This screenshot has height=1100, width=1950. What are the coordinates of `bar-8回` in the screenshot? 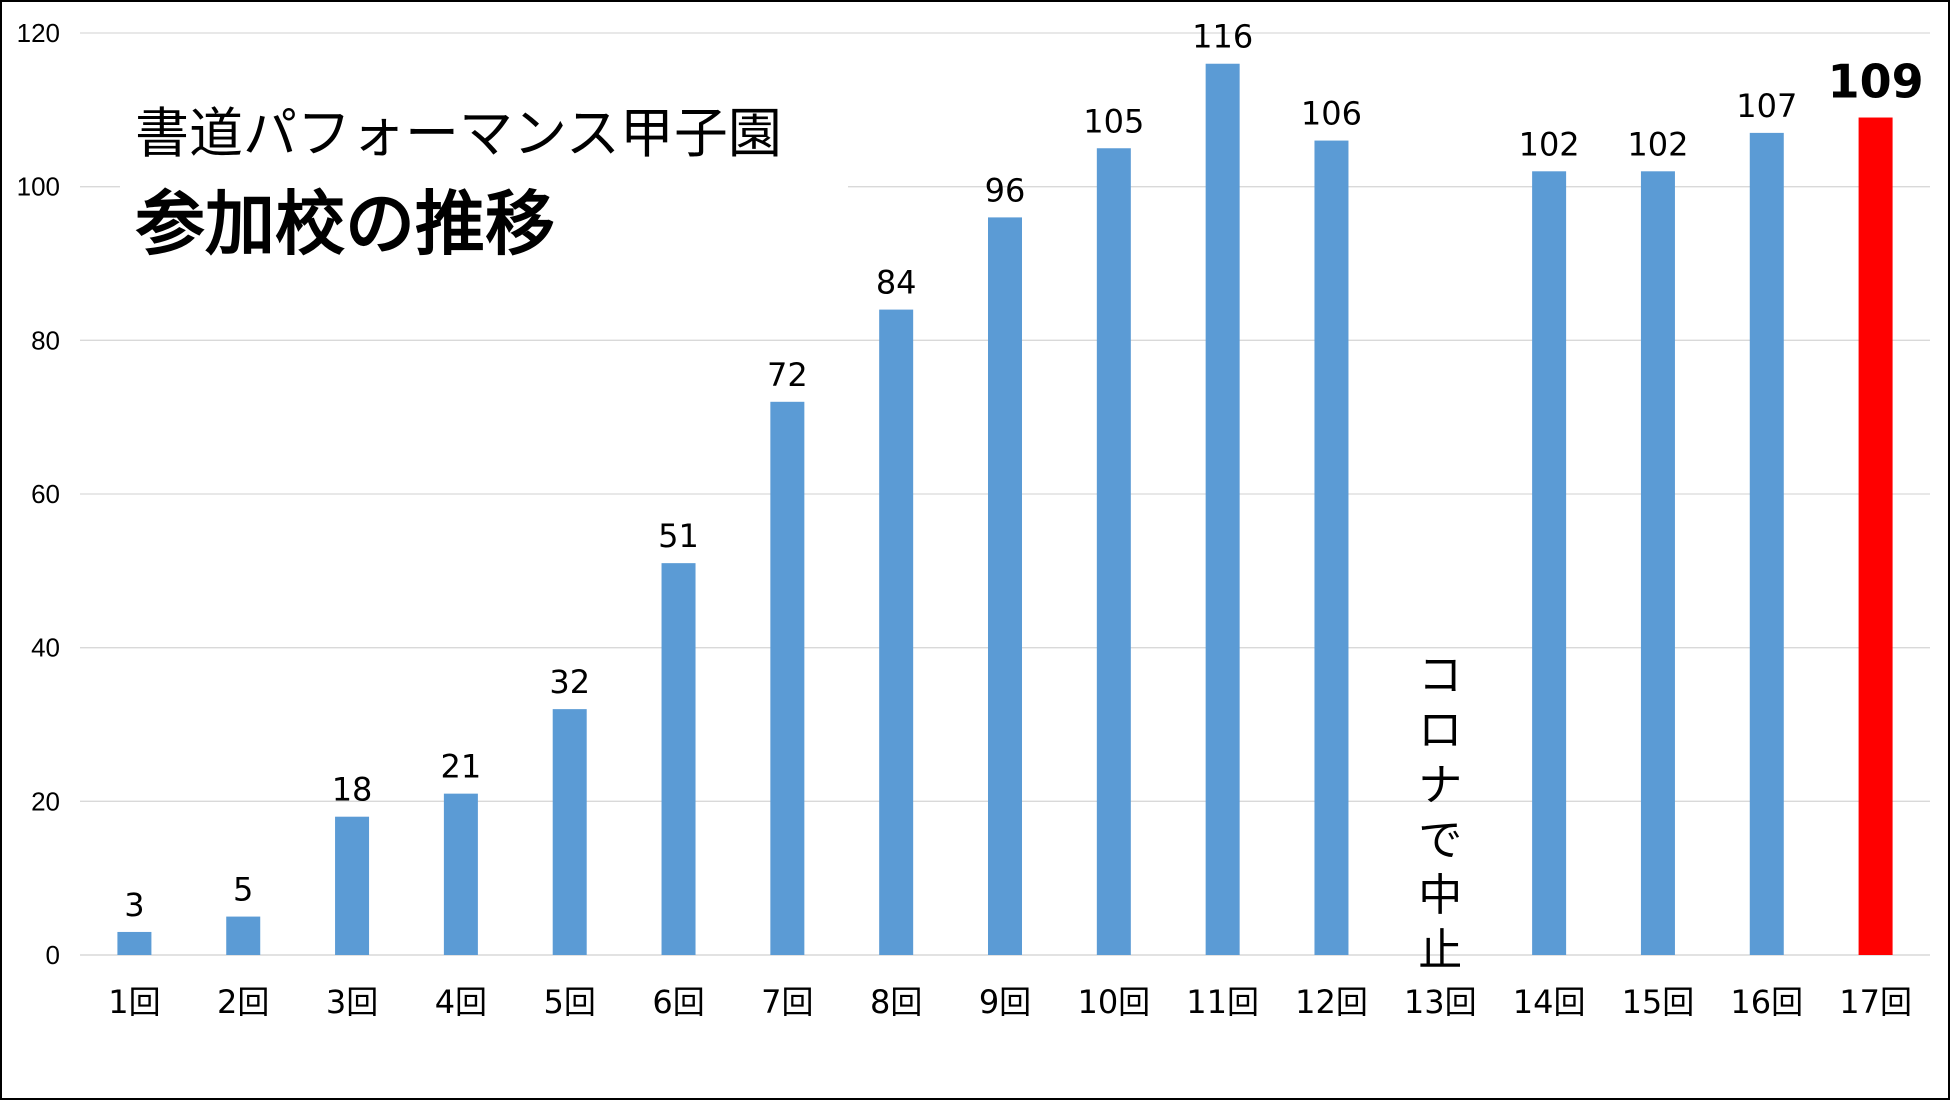 It's located at (896, 632).